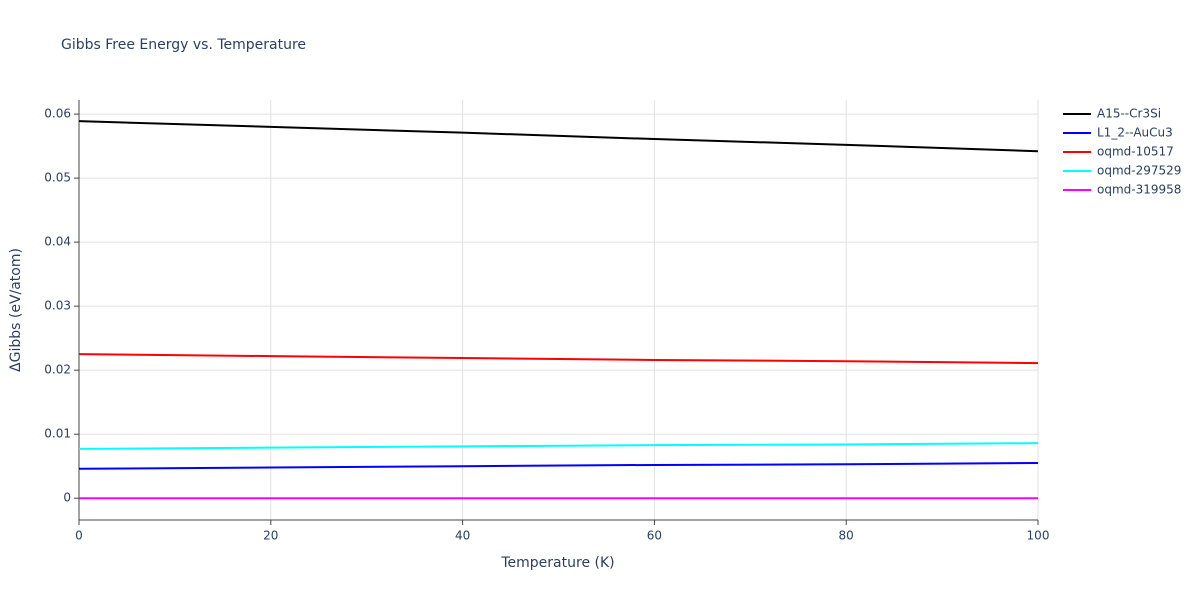 Image resolution: width=1200 pixels, height=600 pixels. What do you see at coordinates (846, 536) in the screenshot?
I see `x-tick-label: 80` at bounding box center [846, 536].